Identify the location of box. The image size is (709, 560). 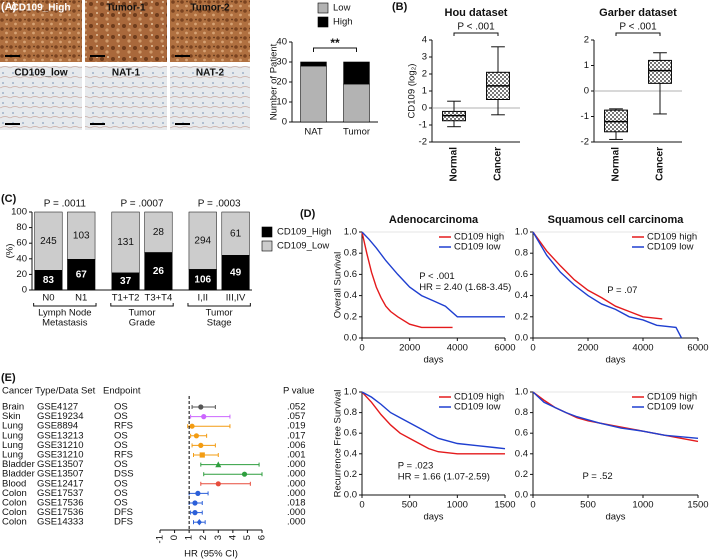
(660, 71).